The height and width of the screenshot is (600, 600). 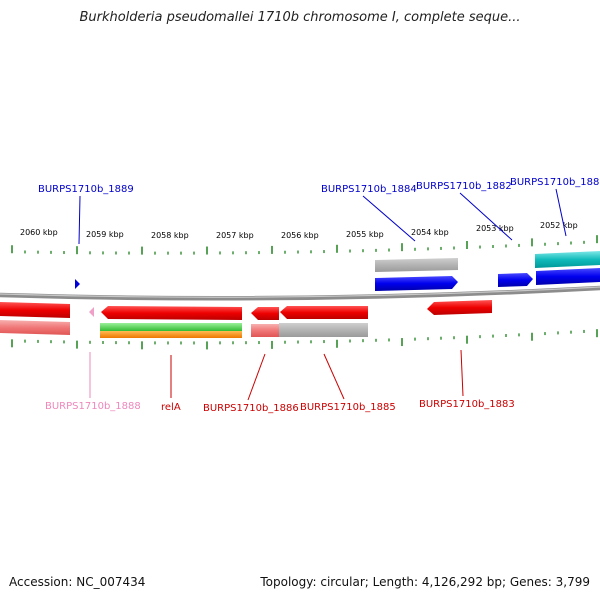 What do you see at coordinates (93, 406) in the screenshot?
I see `label-burps1710b-1888: BURPS1710b_1888` at bounding box center [93, 406].